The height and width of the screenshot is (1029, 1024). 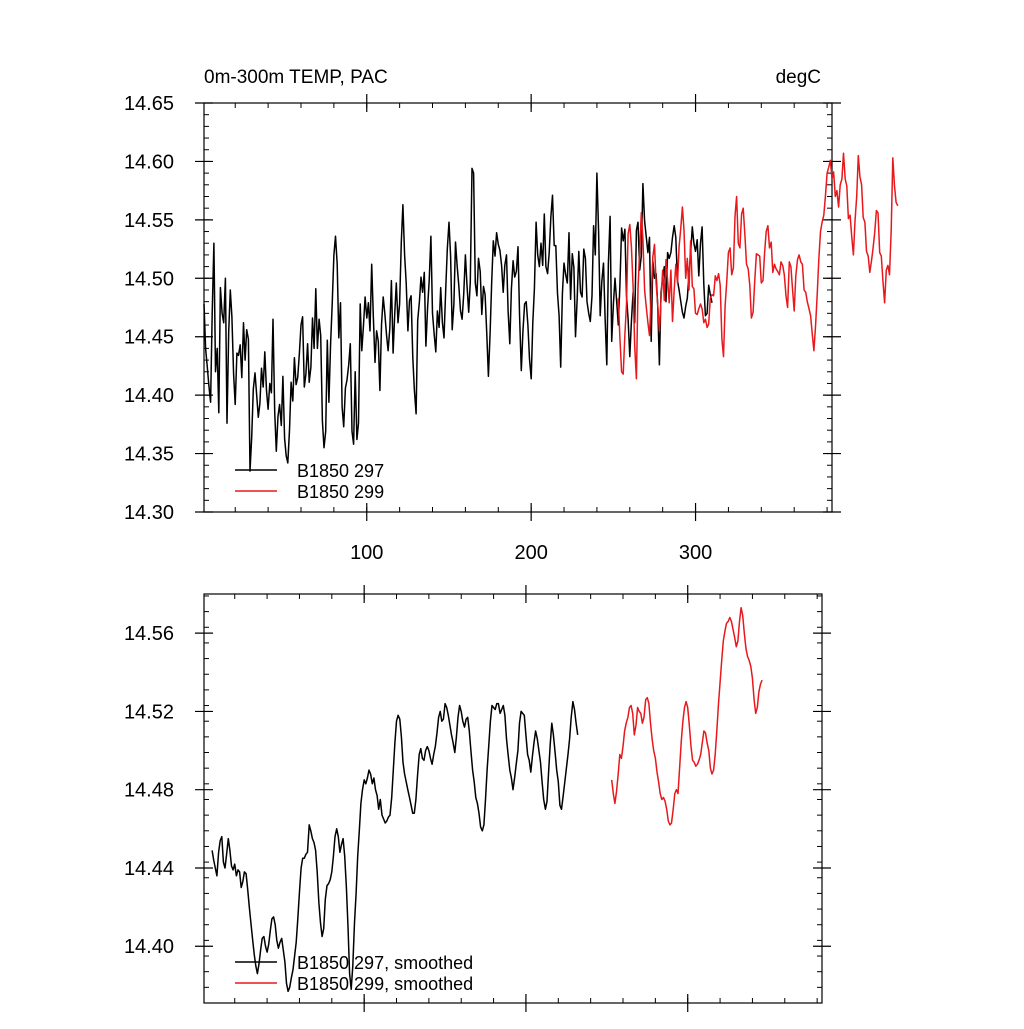 What do you see at coordinates (149, 279) in the screenshot?
I see `y-tick-label: 14.50` at bounding box center [149, 279].